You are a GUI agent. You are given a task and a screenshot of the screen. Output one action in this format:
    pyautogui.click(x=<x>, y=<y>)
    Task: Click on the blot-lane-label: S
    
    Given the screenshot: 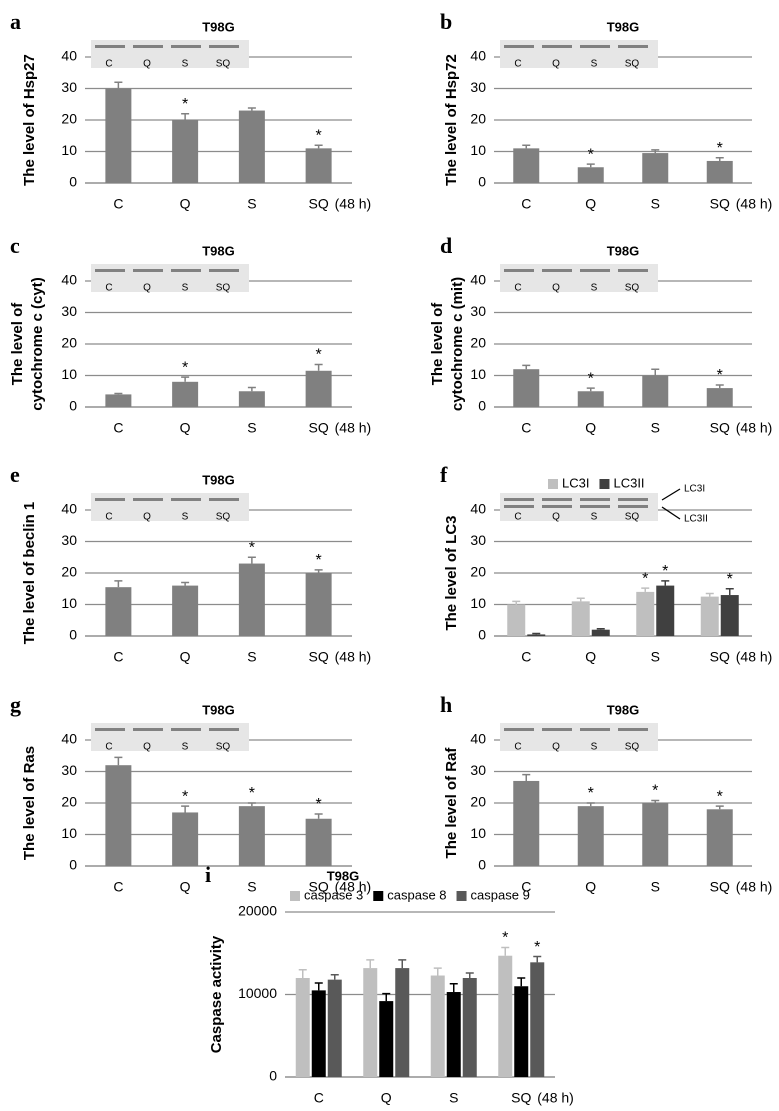 What is the action you would take?
    pyautogui.click(x=594, y=517)
    